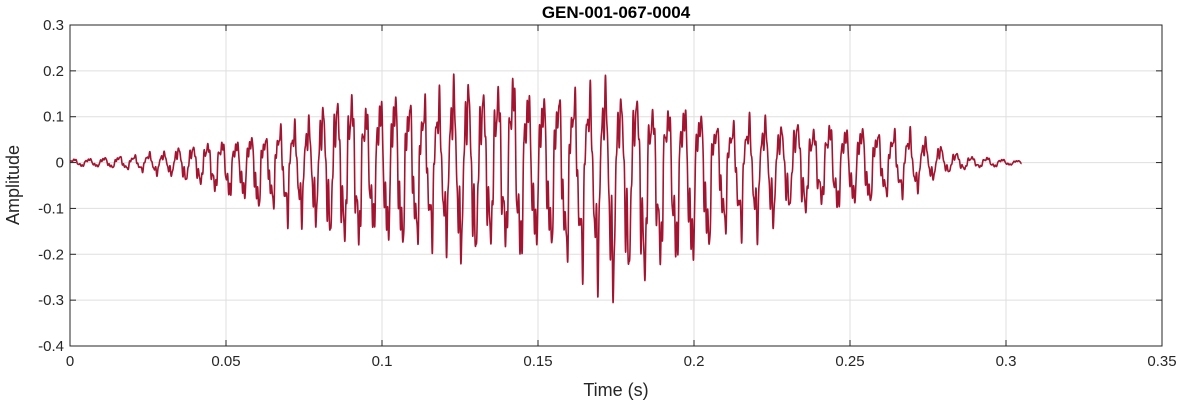  What do you see at coordinates (1161, 361) in the screenshot?
I see `x-tick-label: 0.35` at bounding box center [1161, 361].